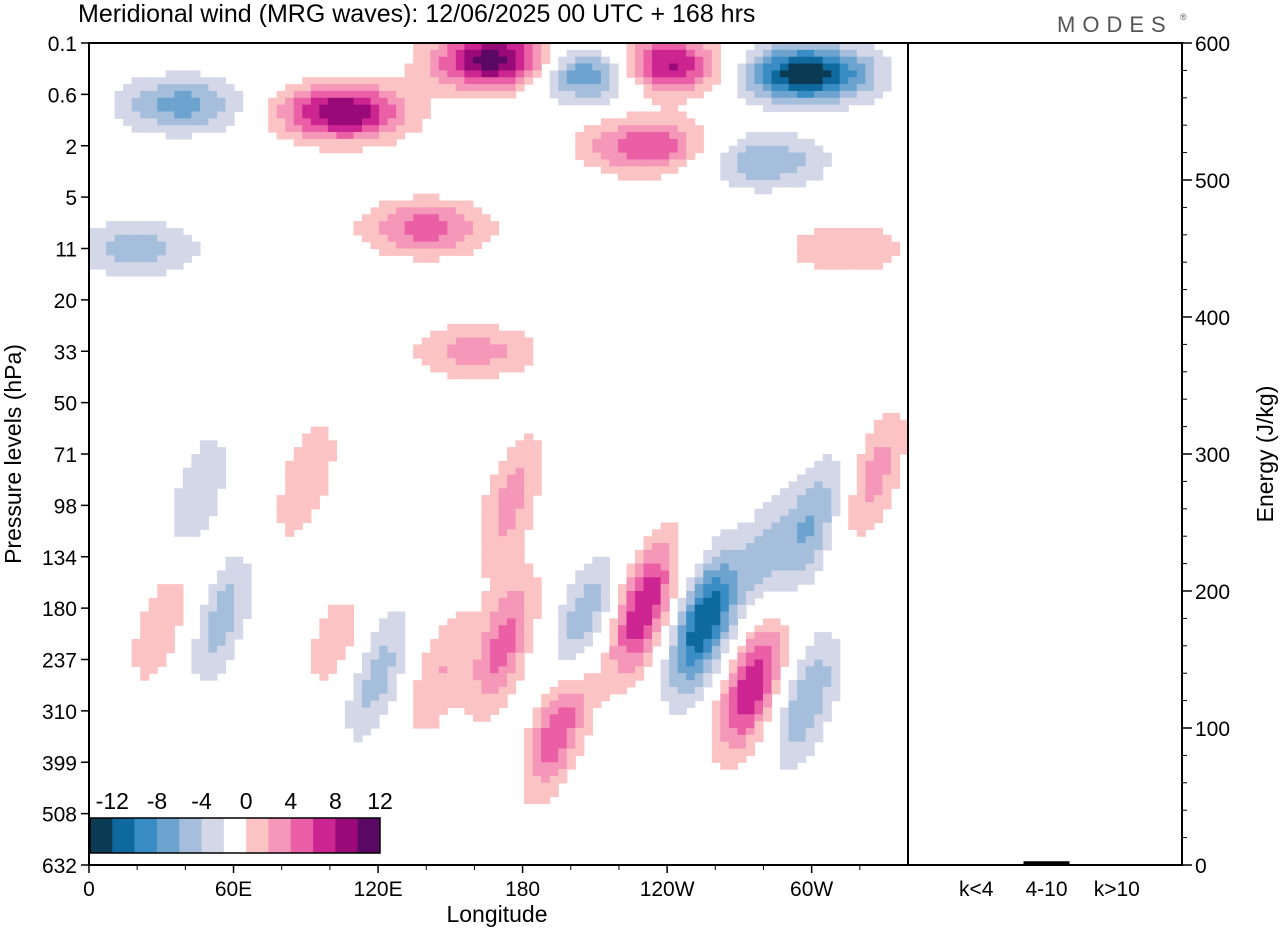  Describe the element at coordinates (71, 198) in the screenshot. I see `y-tick-label: 5` at that location.